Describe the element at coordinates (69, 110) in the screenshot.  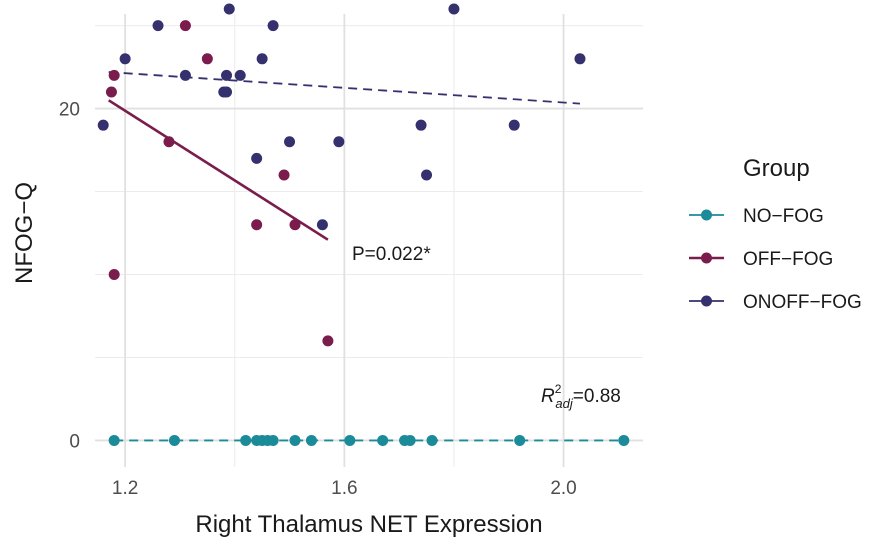
I see `y-tick-label: 20` at that location.